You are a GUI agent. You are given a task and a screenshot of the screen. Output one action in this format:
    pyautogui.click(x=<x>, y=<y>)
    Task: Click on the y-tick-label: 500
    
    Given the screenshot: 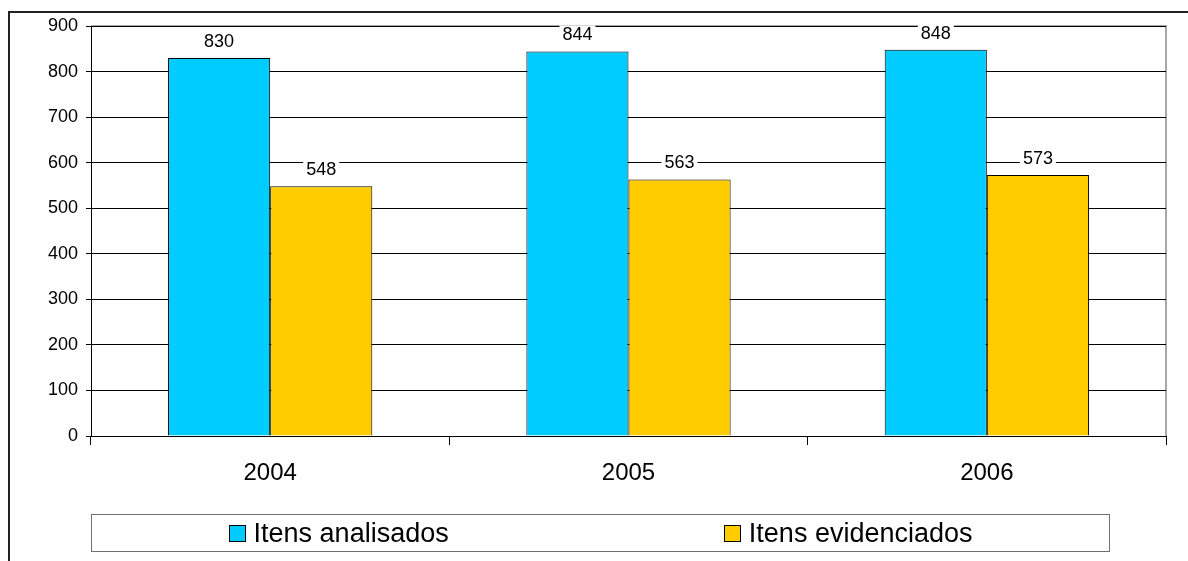 What is the action you would take?
    pyautogui.click(x=62, y=207)
    